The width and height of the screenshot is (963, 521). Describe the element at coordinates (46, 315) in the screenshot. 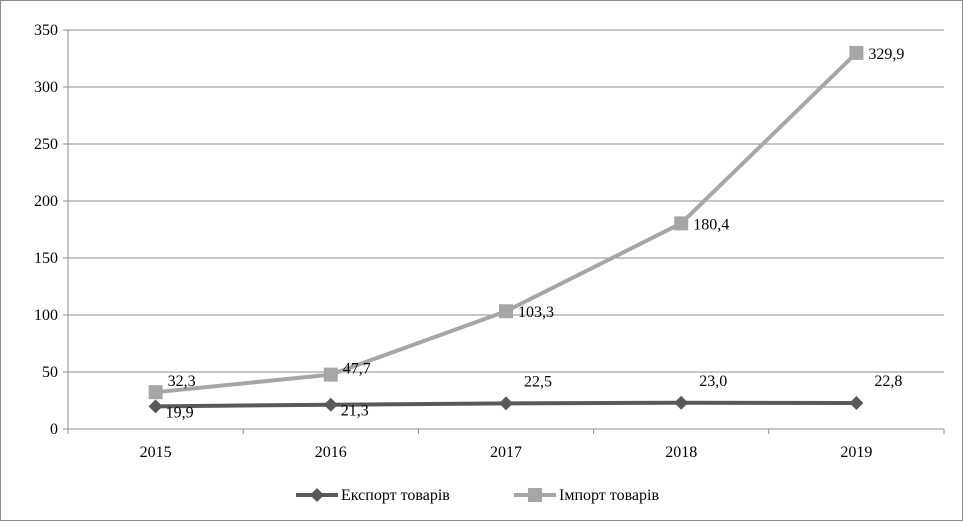

I see `y-tick-label: 100` at that location.